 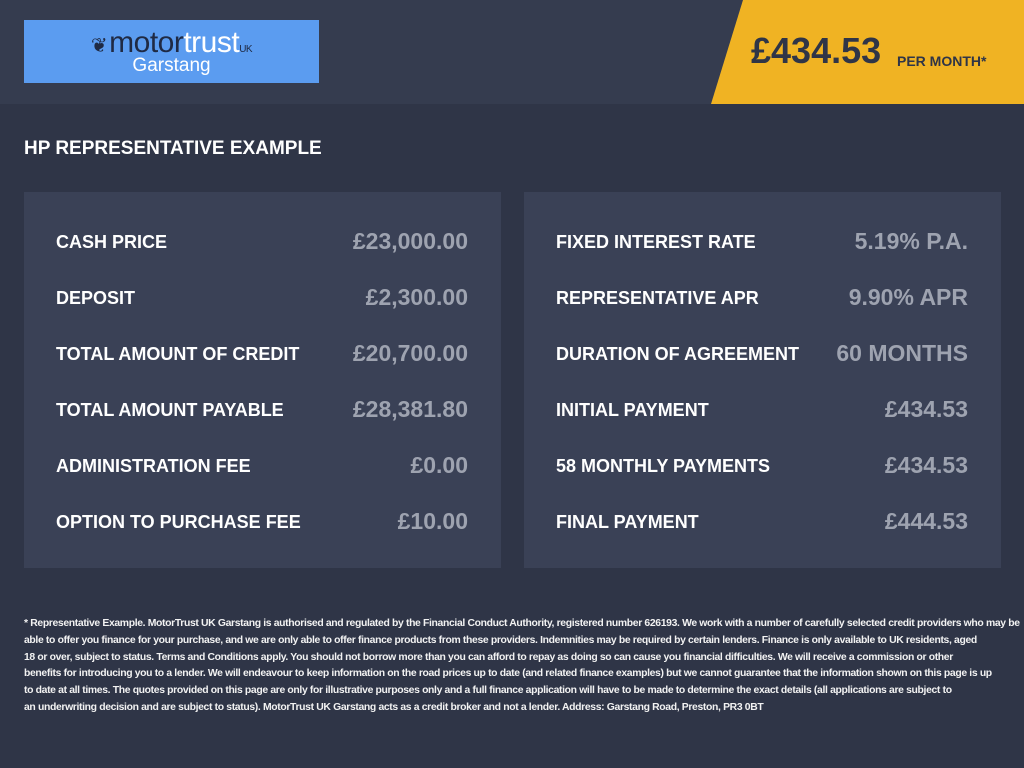 I want to click on finance-row: DEPOSIT £2,300.00, so click(x=262, y=299).